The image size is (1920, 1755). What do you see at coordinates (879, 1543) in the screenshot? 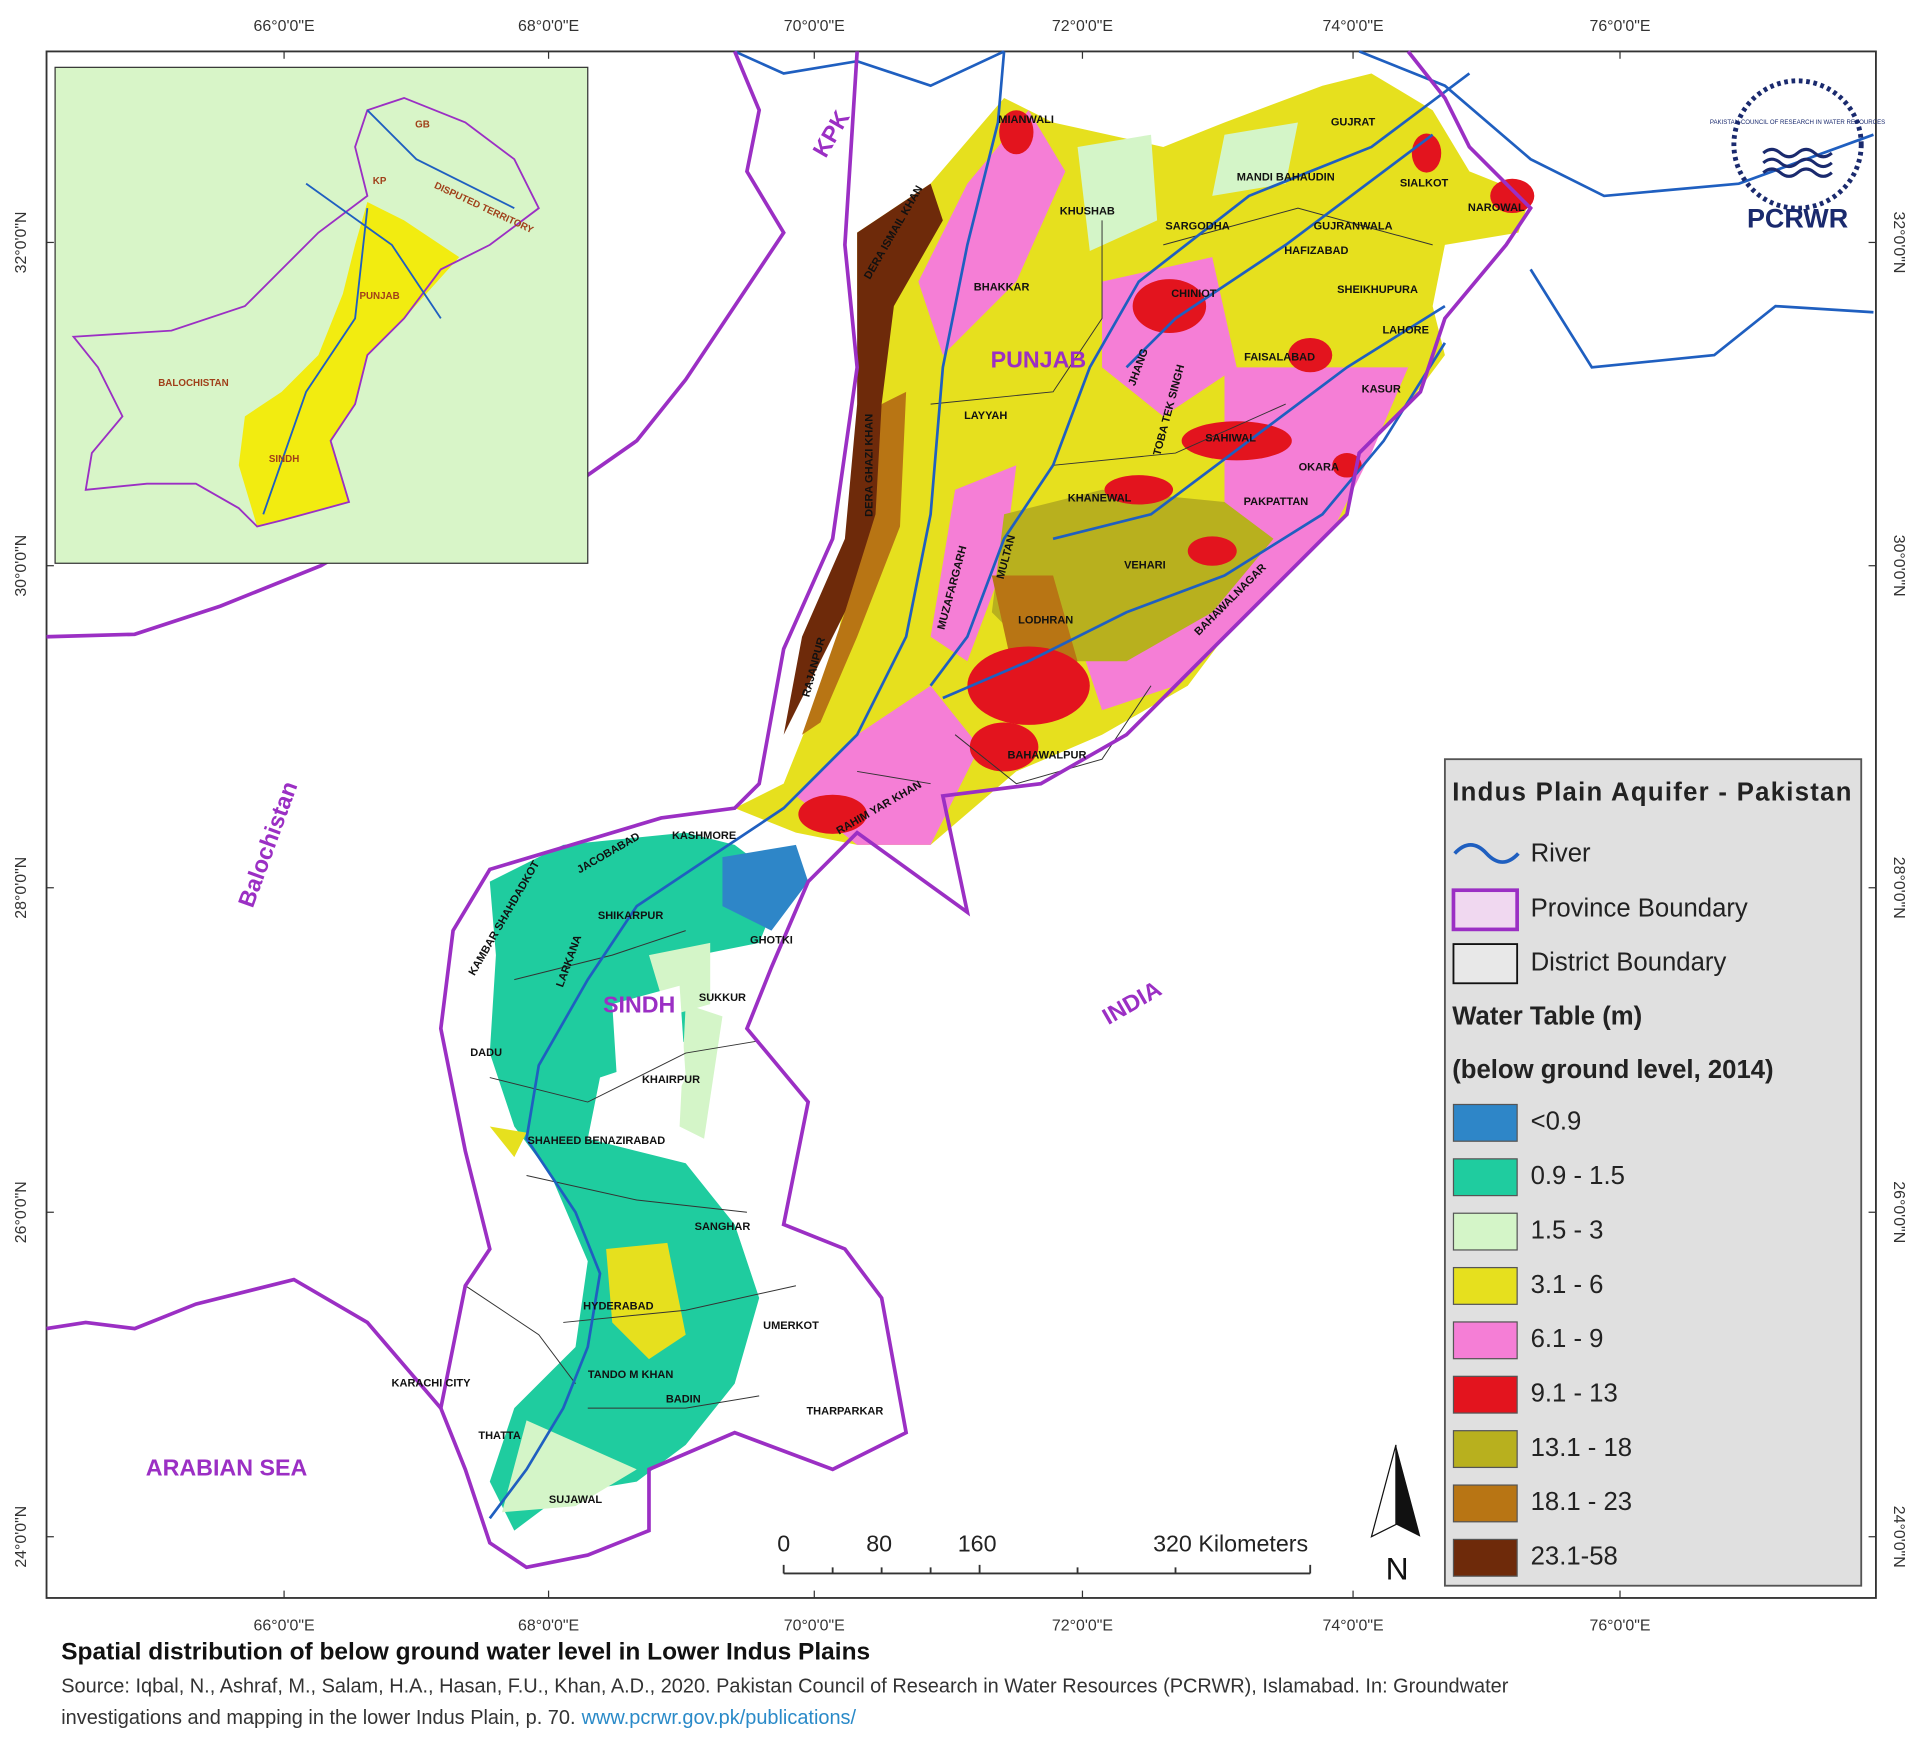
I see `scale-label: 80` at bounding box center [879, 1543].